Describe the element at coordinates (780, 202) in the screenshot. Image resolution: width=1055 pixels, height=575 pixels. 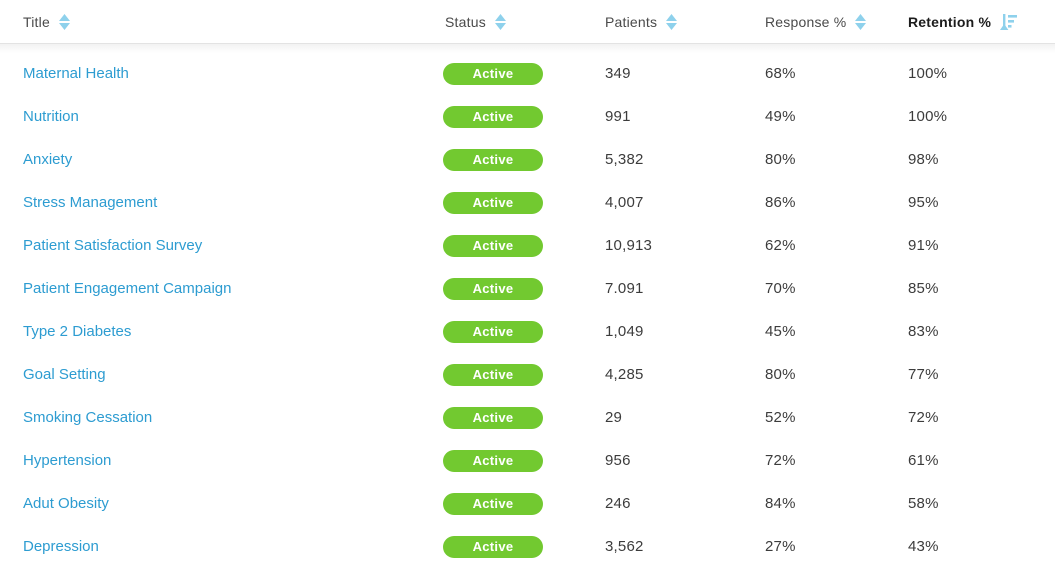
I see `response-value: 86%` at that location.